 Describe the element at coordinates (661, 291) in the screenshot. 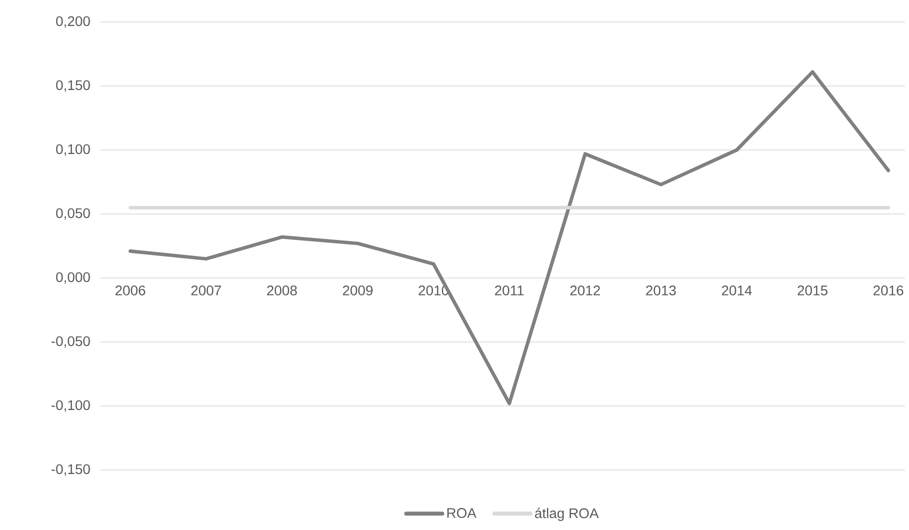

I see `x-tick-label: 2013` at that location.